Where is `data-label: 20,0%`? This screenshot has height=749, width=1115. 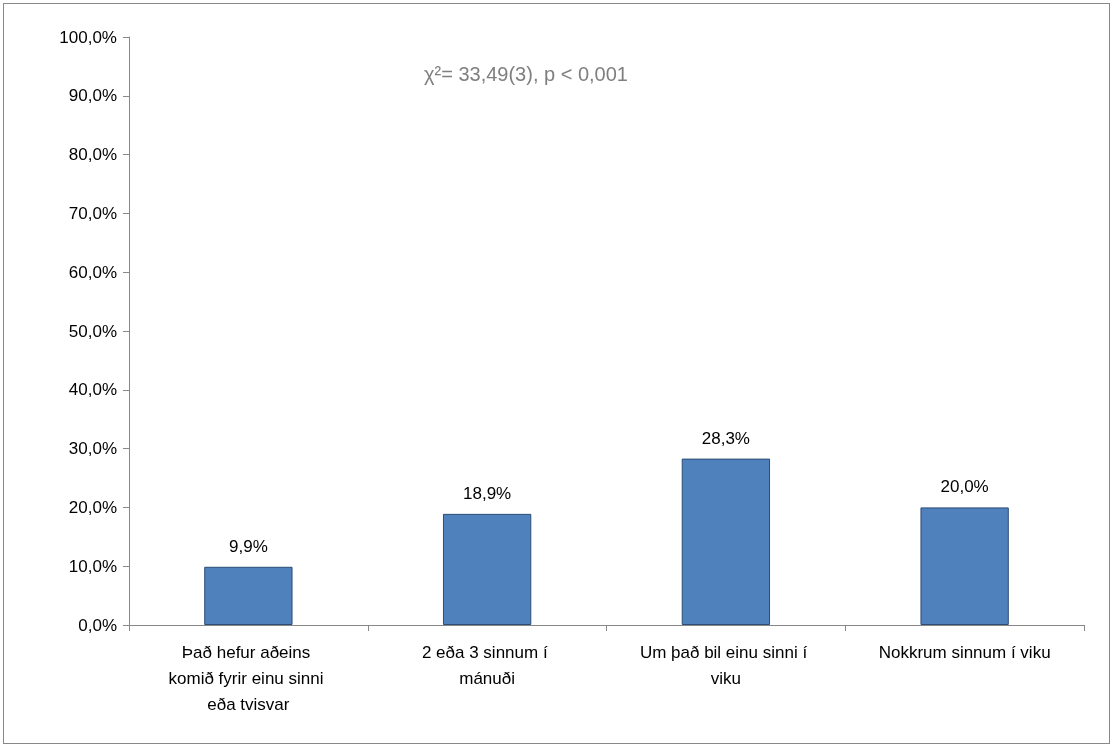
data-label: 20,0% is located at coordinates (964, 487).